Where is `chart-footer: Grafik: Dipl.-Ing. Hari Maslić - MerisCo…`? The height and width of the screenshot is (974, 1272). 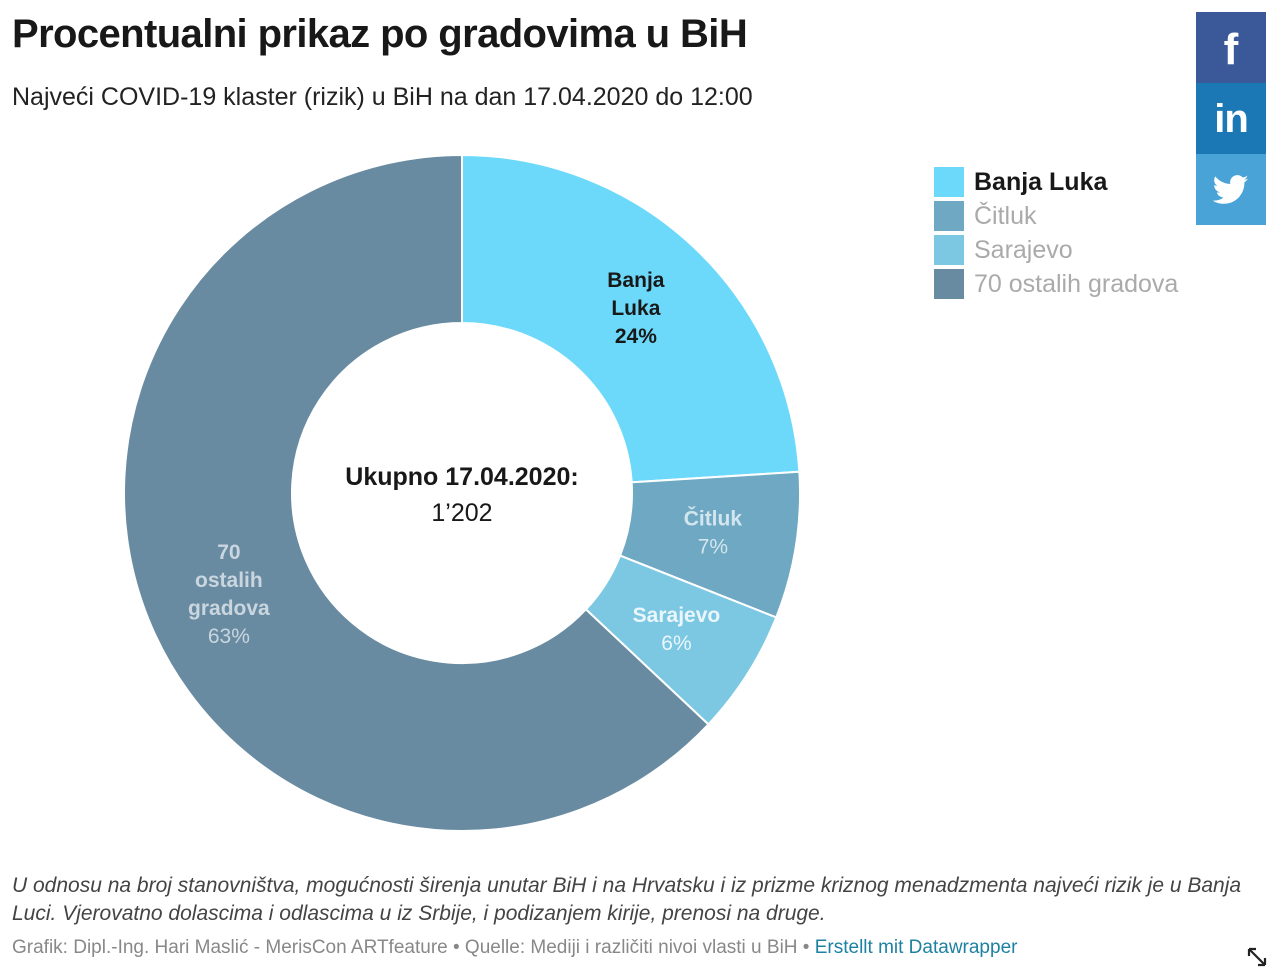 chart-footer: Grafik: Dipl.-Ing. Hari Maslić - MerisCo… is located at coordinates (514, 948).